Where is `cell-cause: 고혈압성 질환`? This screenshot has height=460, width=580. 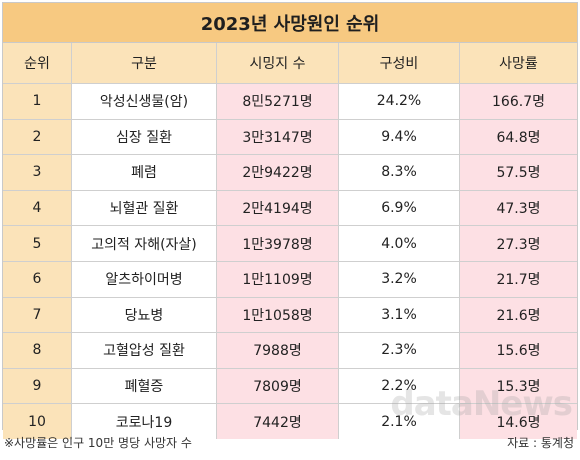
cell-cause: 고혈압성 질환 is located at coordinates (144, 350).